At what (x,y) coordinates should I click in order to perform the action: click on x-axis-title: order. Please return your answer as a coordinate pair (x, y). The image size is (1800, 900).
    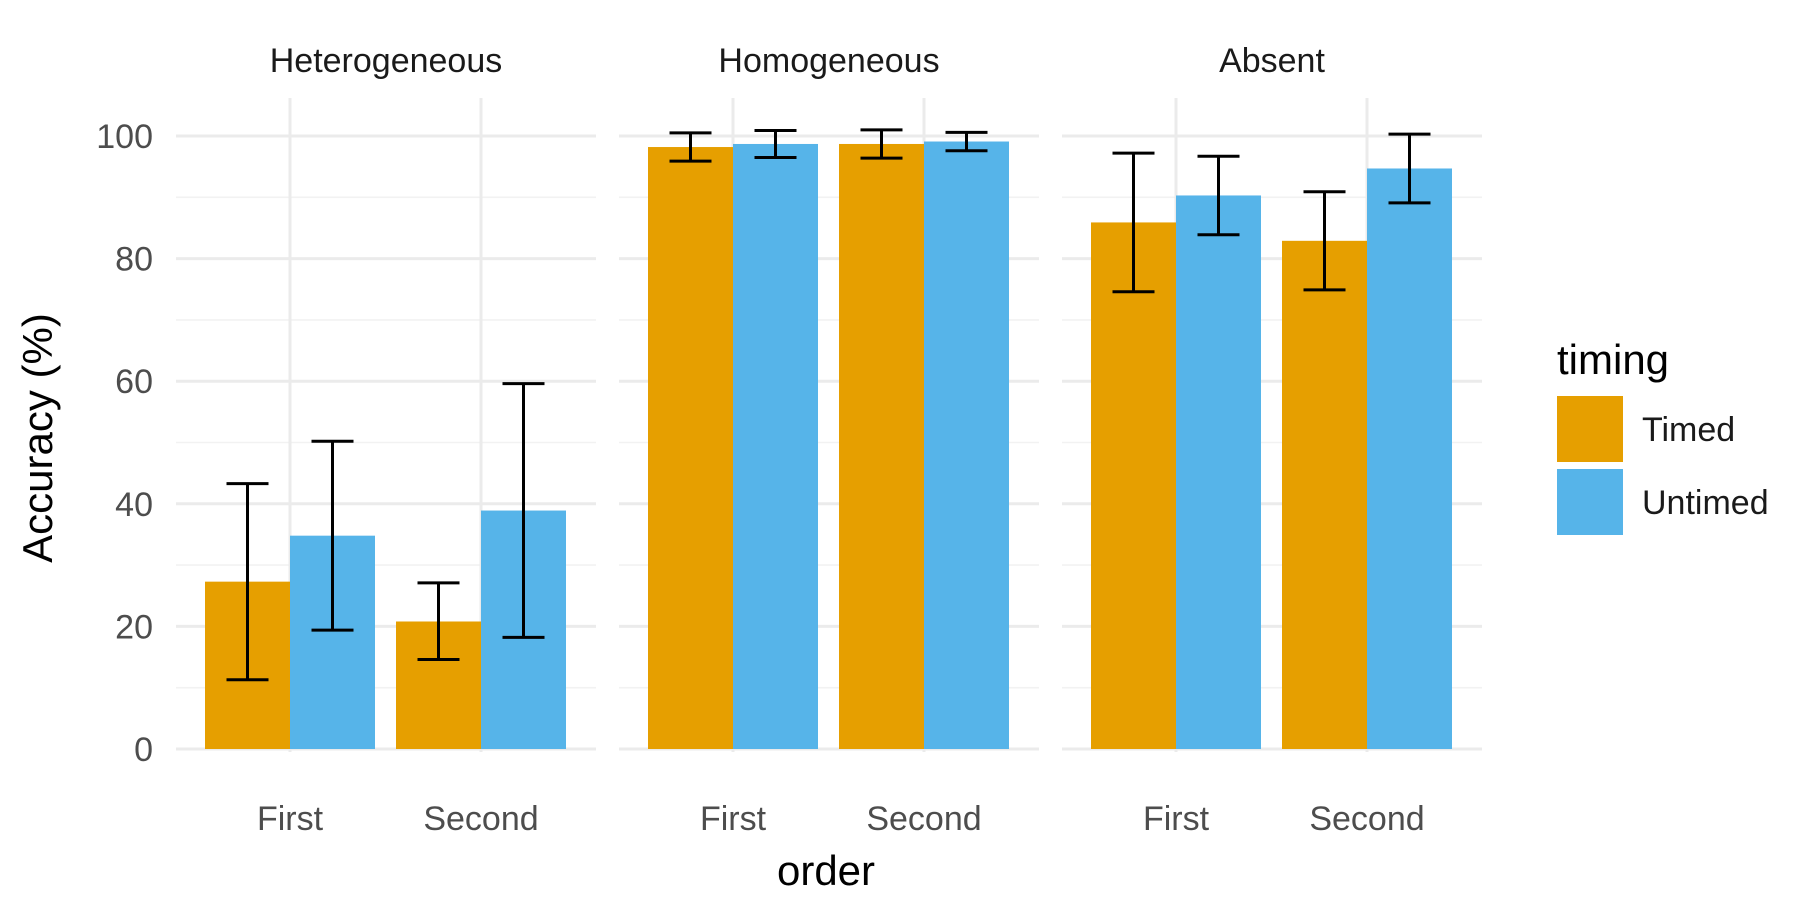
    Looking at the image, I should click on (826, 870).